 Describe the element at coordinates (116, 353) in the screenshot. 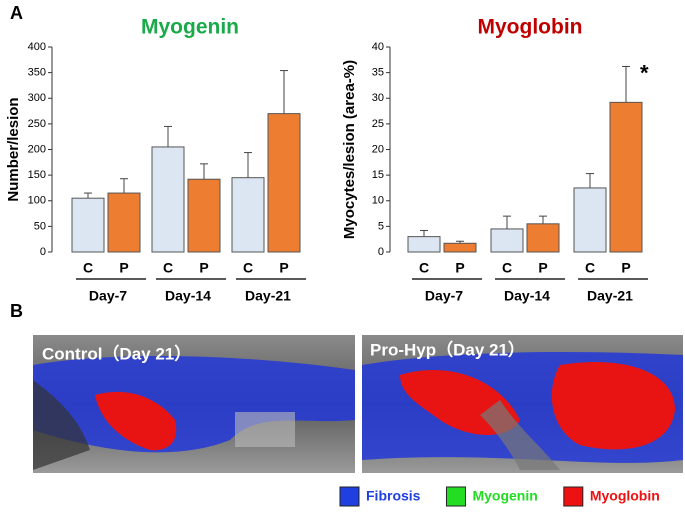

I see `image-label: Control（Day 21）` at that location.